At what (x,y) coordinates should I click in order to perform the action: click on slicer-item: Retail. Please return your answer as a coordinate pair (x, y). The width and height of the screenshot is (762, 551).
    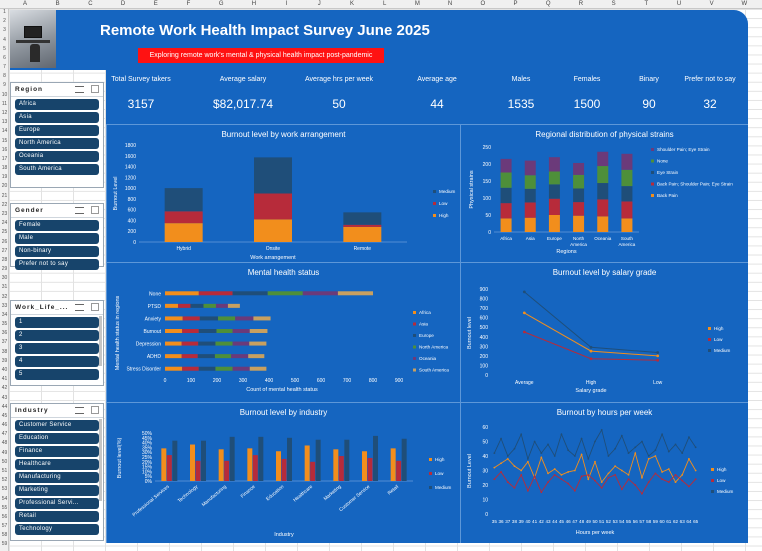
    Looking at the image, I should click on (57, 516).